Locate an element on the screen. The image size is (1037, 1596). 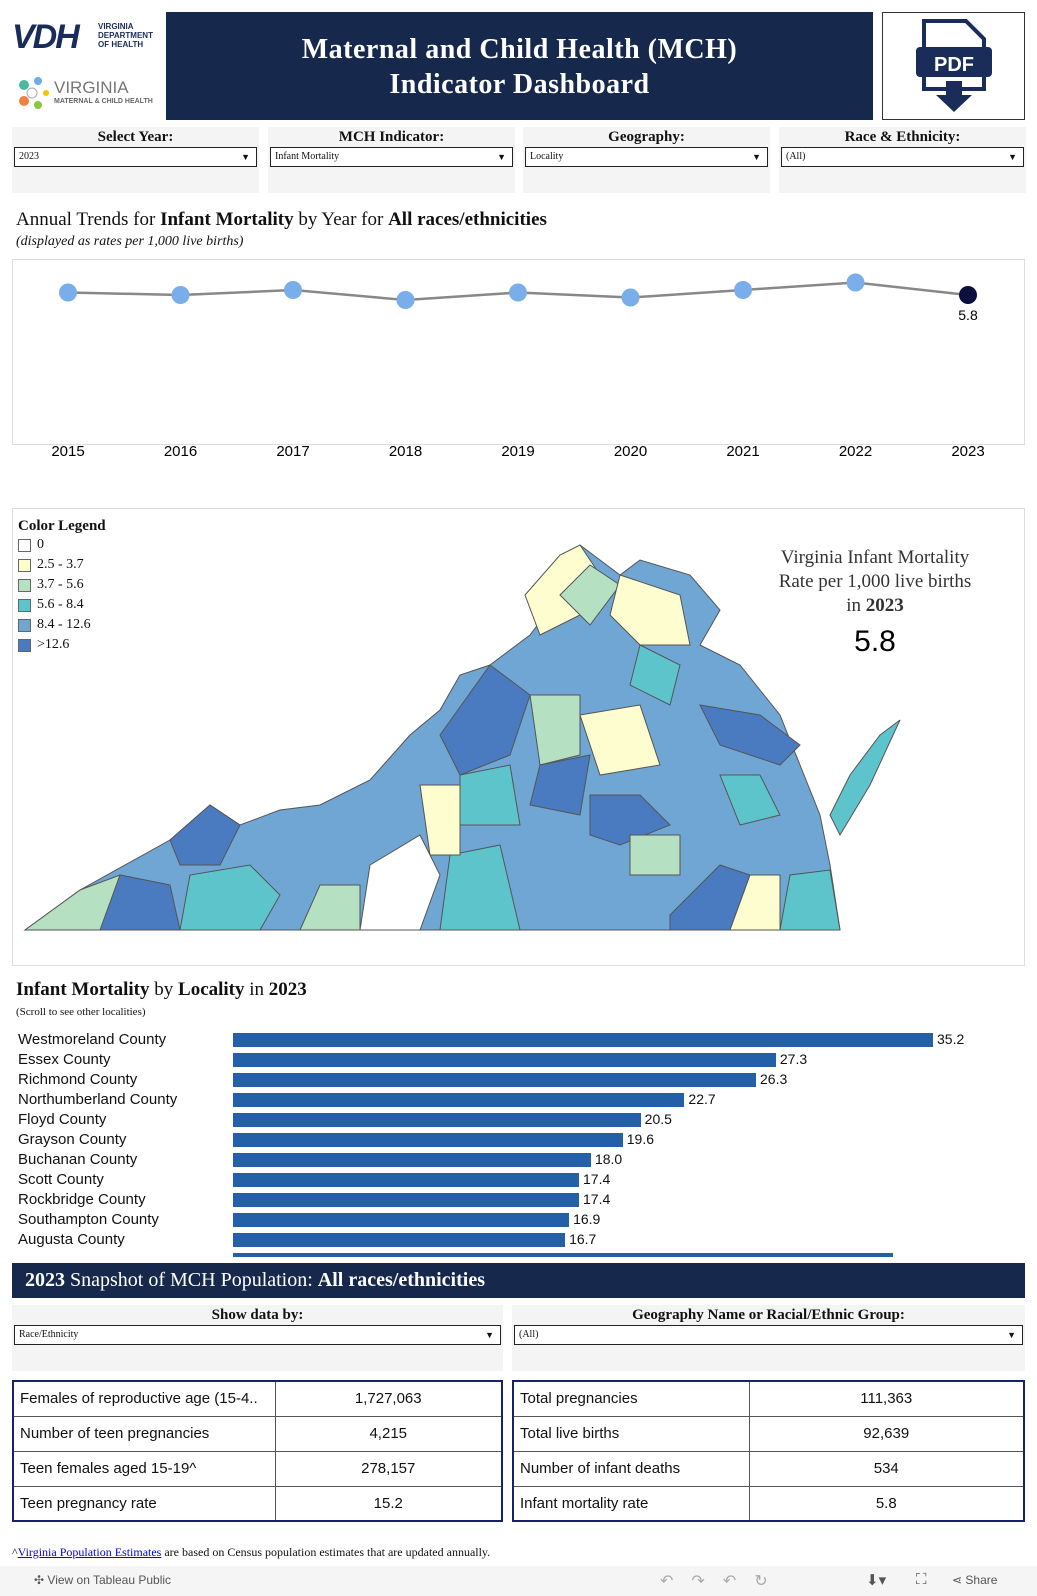
legend-item: 0 is located at coordinates (62, 545).